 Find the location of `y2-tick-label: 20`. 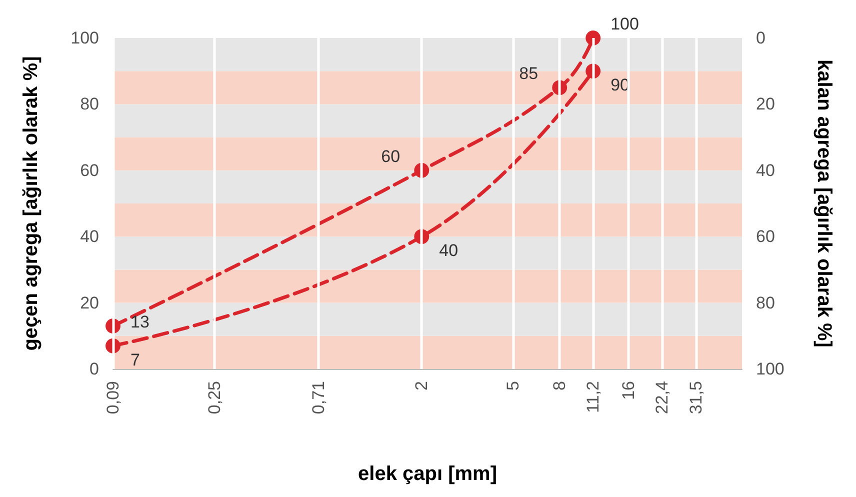

y2-tick-label: 20 is located at coordinates (765, 104).